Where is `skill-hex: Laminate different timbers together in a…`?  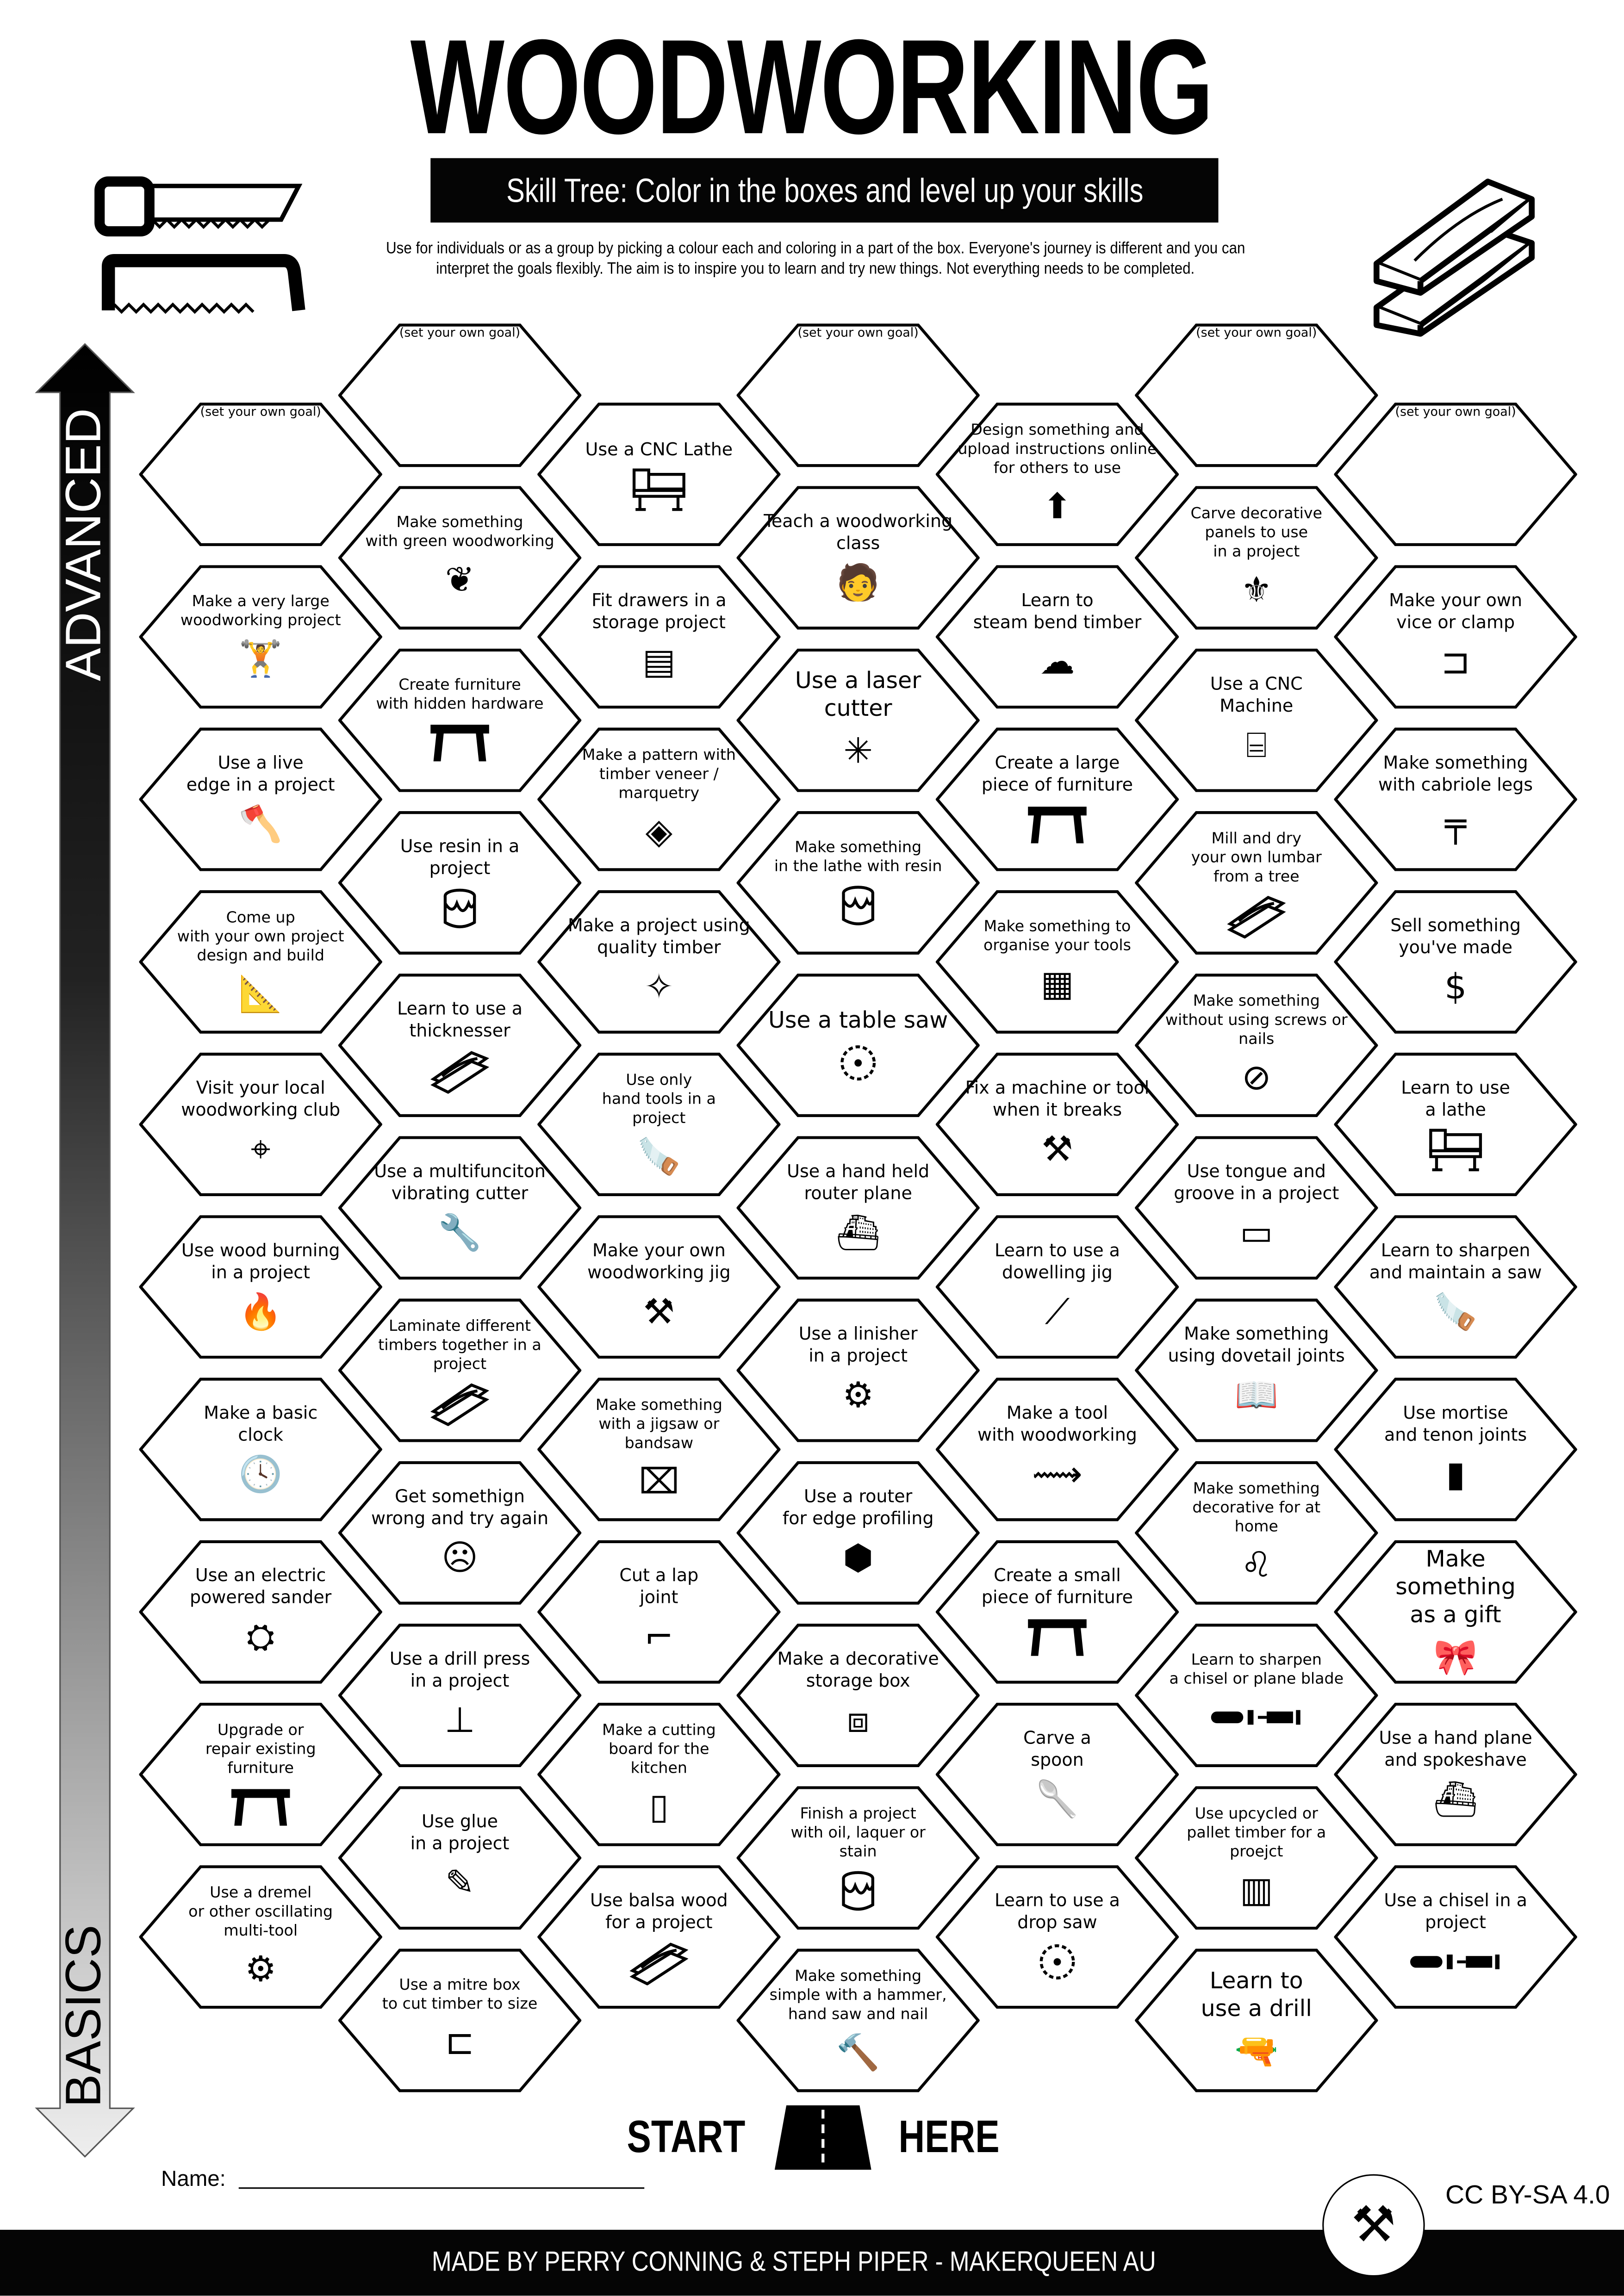 skill-hex: Laminate different timbers together in a… is located at coordinates (460, 1370).